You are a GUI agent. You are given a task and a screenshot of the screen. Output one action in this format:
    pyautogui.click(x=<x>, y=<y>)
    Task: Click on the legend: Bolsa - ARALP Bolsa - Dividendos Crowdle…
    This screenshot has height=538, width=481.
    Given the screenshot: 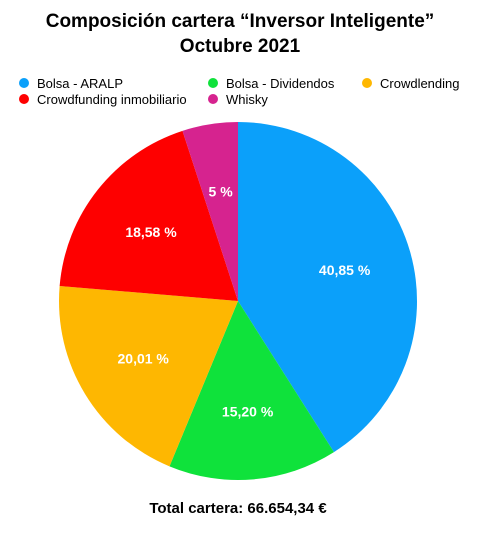 What is the action you would take?
    pyautogui.click(x=239, y=91)
    